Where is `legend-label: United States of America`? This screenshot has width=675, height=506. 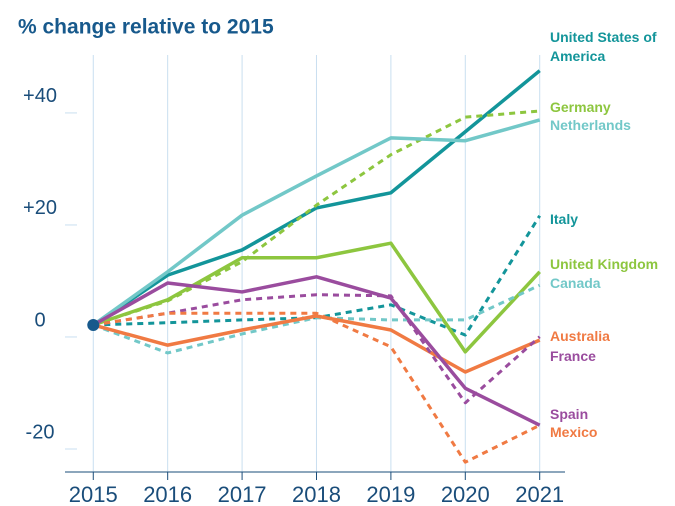
legend-label: United States of America is located at coordinates (603, 46).